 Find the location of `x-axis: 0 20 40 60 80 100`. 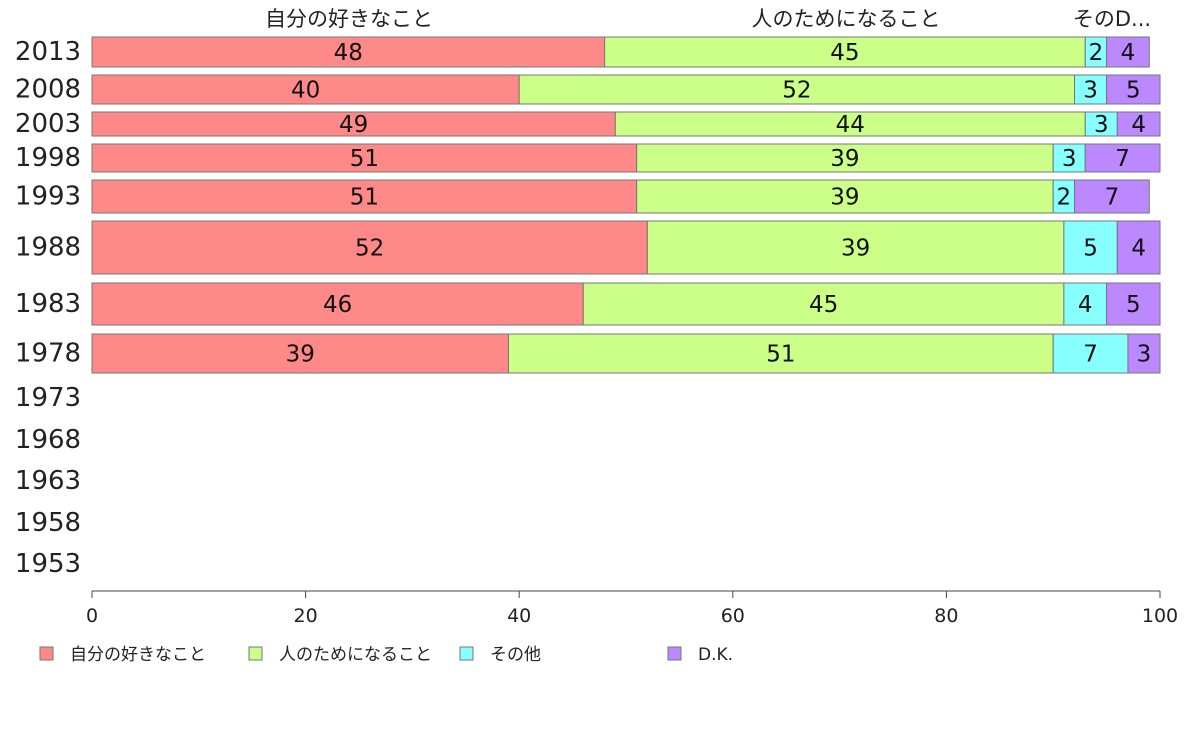

x-axis: 0 20 40 60 80 100 is located at coordinates (632, 608).